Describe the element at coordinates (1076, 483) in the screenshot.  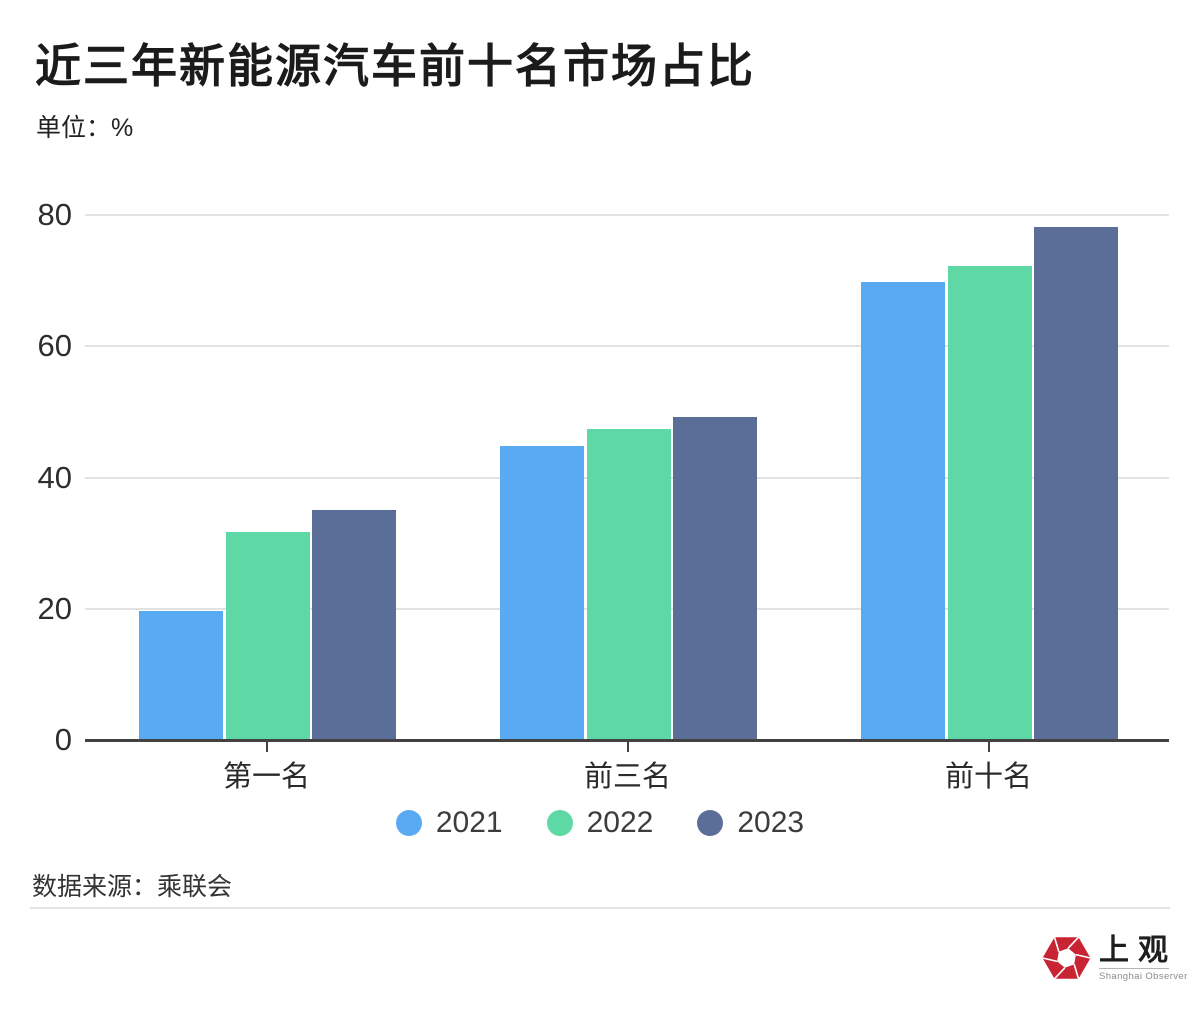
I see `bar-2023-group3` at that location.